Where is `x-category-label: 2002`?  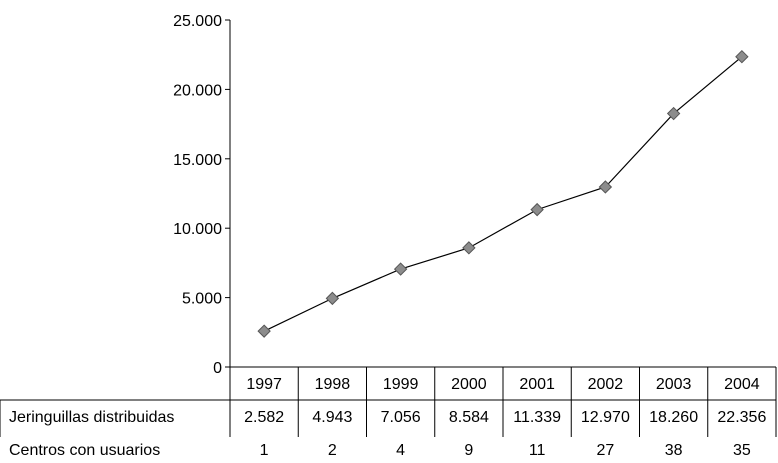
x-category-label: 2002 is located at coordinates (606, 384).